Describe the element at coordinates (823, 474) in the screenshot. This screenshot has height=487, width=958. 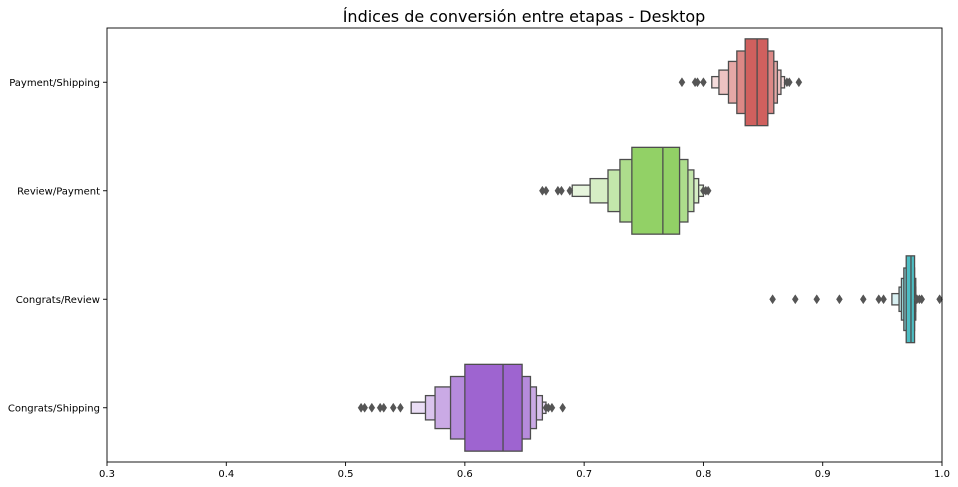
I see `x-tick-label-7: 0.9` at that location.